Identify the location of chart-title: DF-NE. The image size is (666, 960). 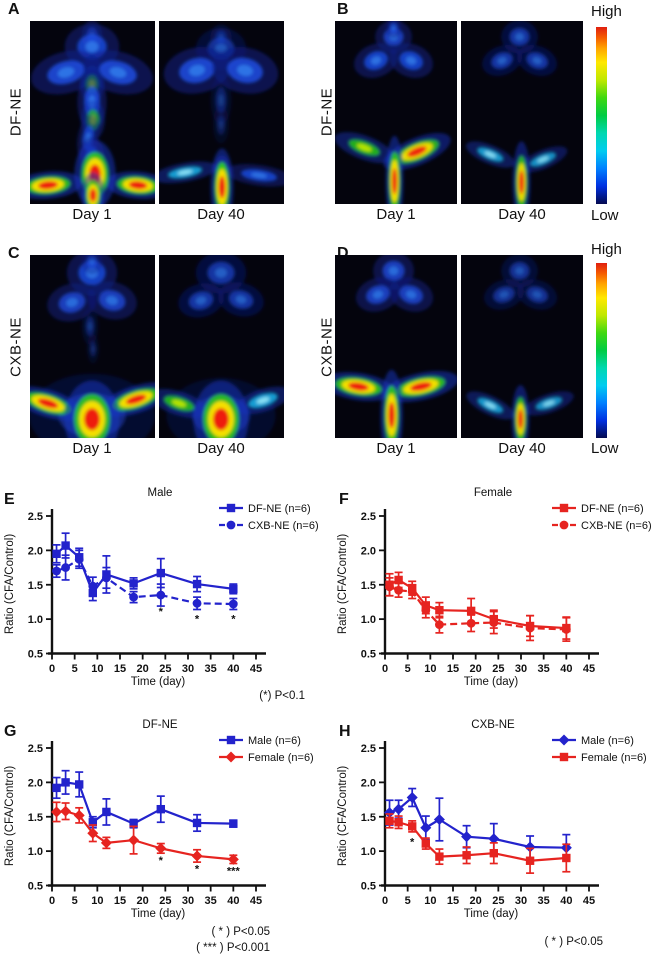
(159, 725).